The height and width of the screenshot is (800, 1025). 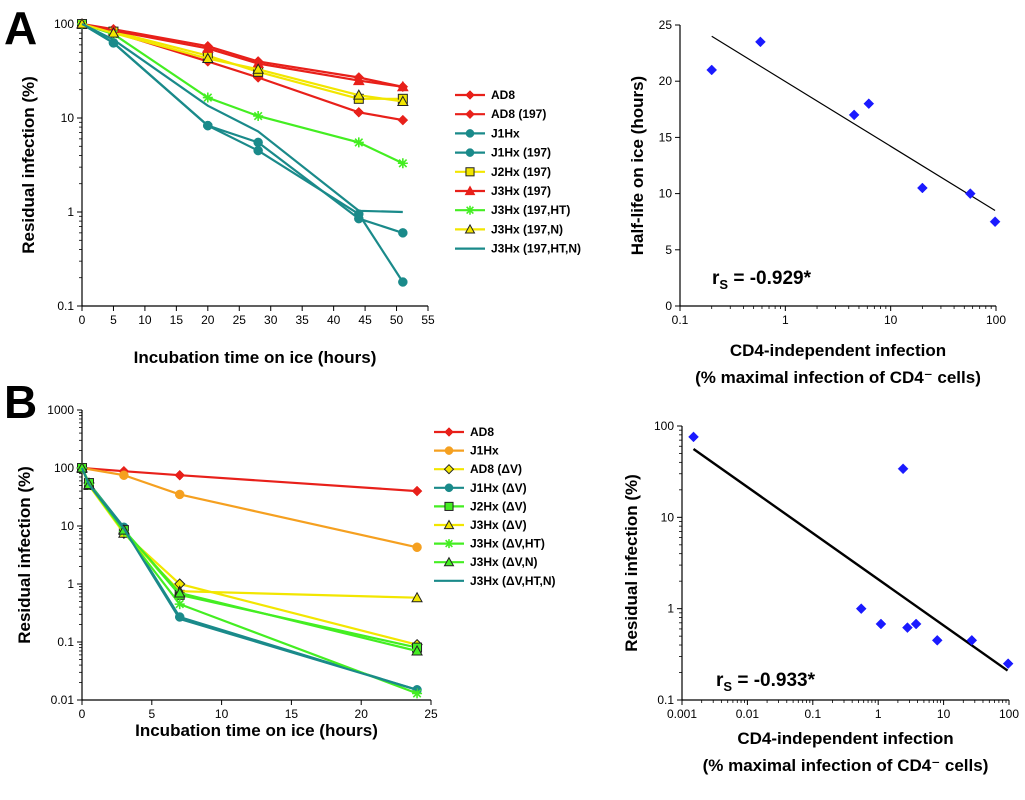 What do you see at coordinates (812, 714) in the screenshot?
I see `b-right-x-tick-label: 0.1` at bounding box center [812, 714].